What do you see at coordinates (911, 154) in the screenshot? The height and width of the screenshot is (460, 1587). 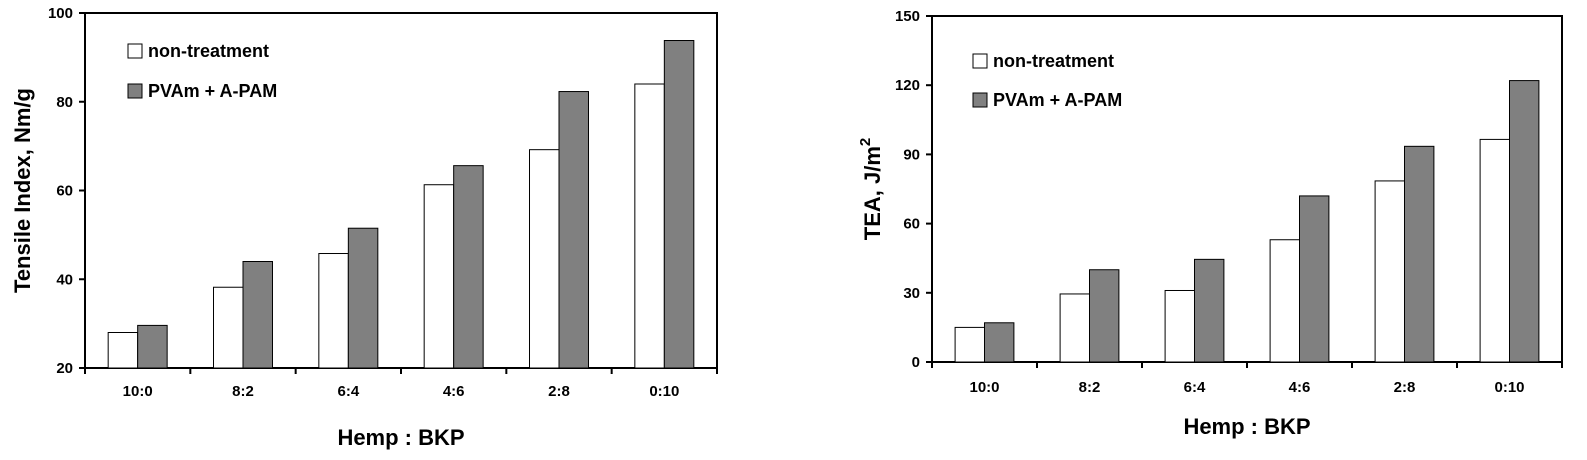 I see `y-tick-label: 90` at bounding box center [911, 154].